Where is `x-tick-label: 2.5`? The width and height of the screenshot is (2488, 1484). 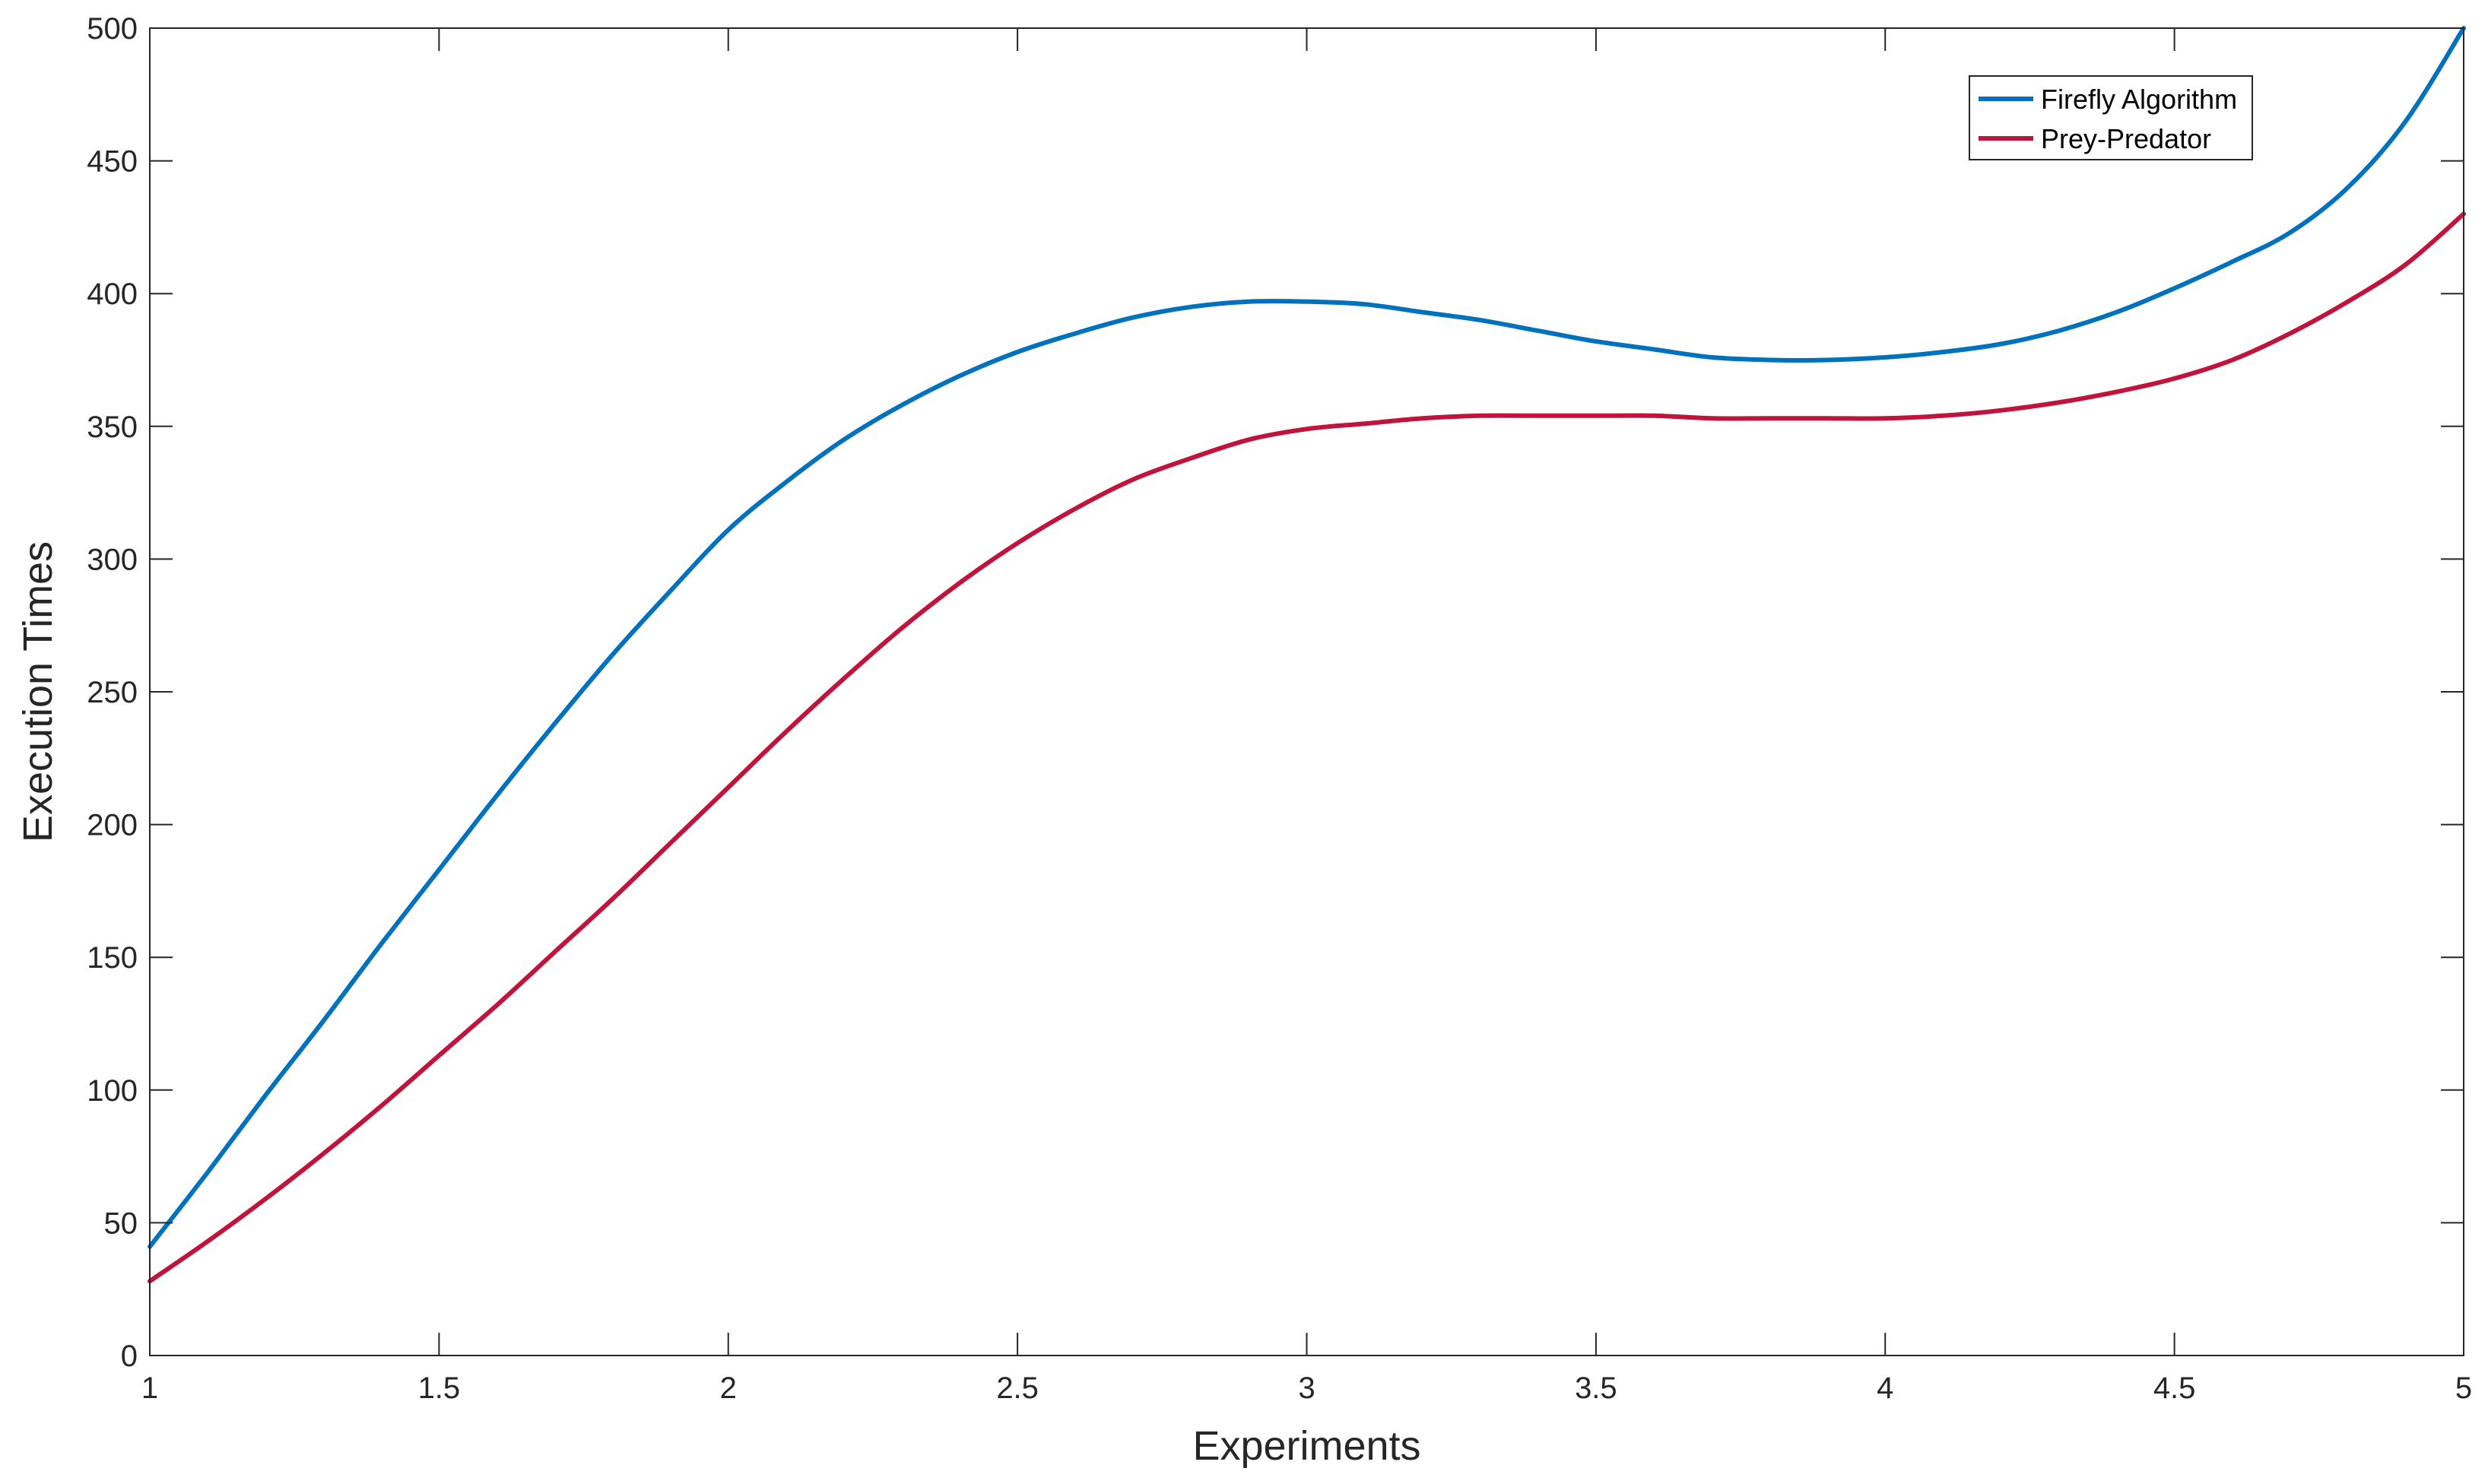 x-tick-label: 2.5 is located at coordinates (1017, 1388).